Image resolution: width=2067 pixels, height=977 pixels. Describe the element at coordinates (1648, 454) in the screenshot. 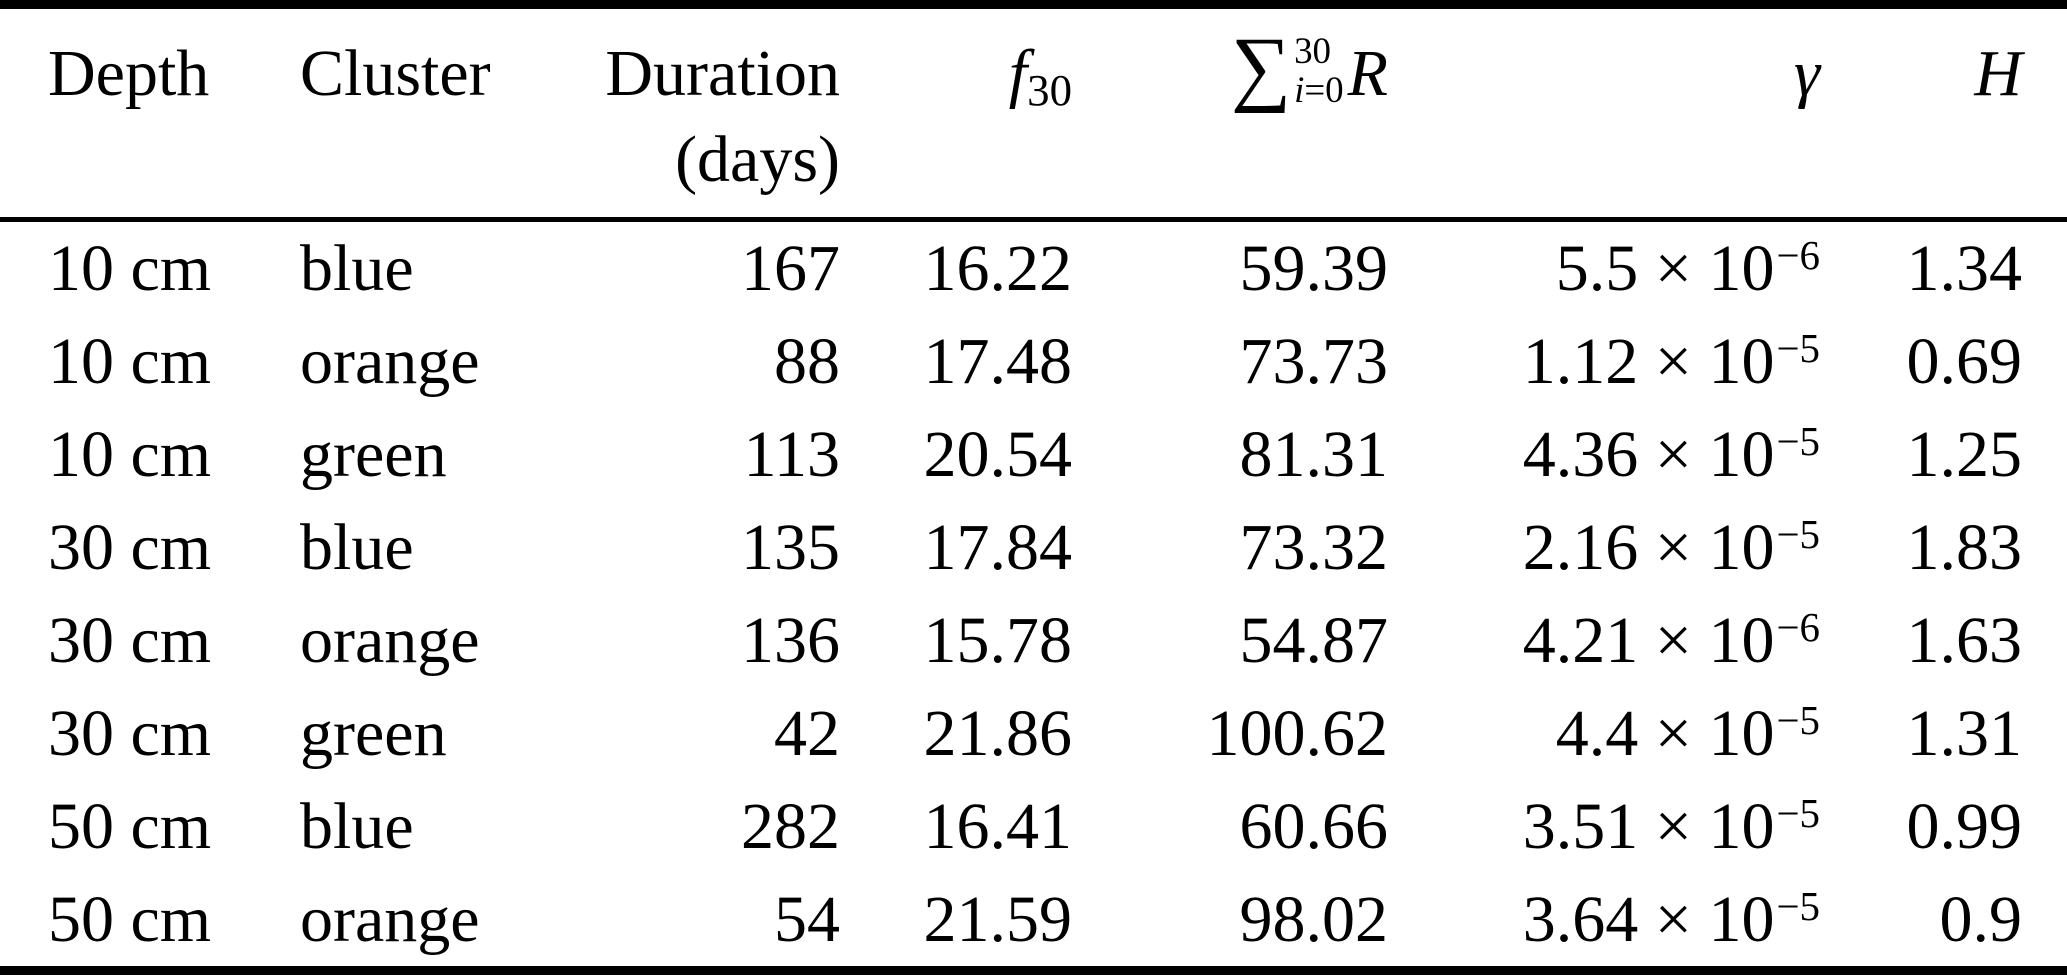

I see `gamma-mantissa: 4.36 × 10` at that location.